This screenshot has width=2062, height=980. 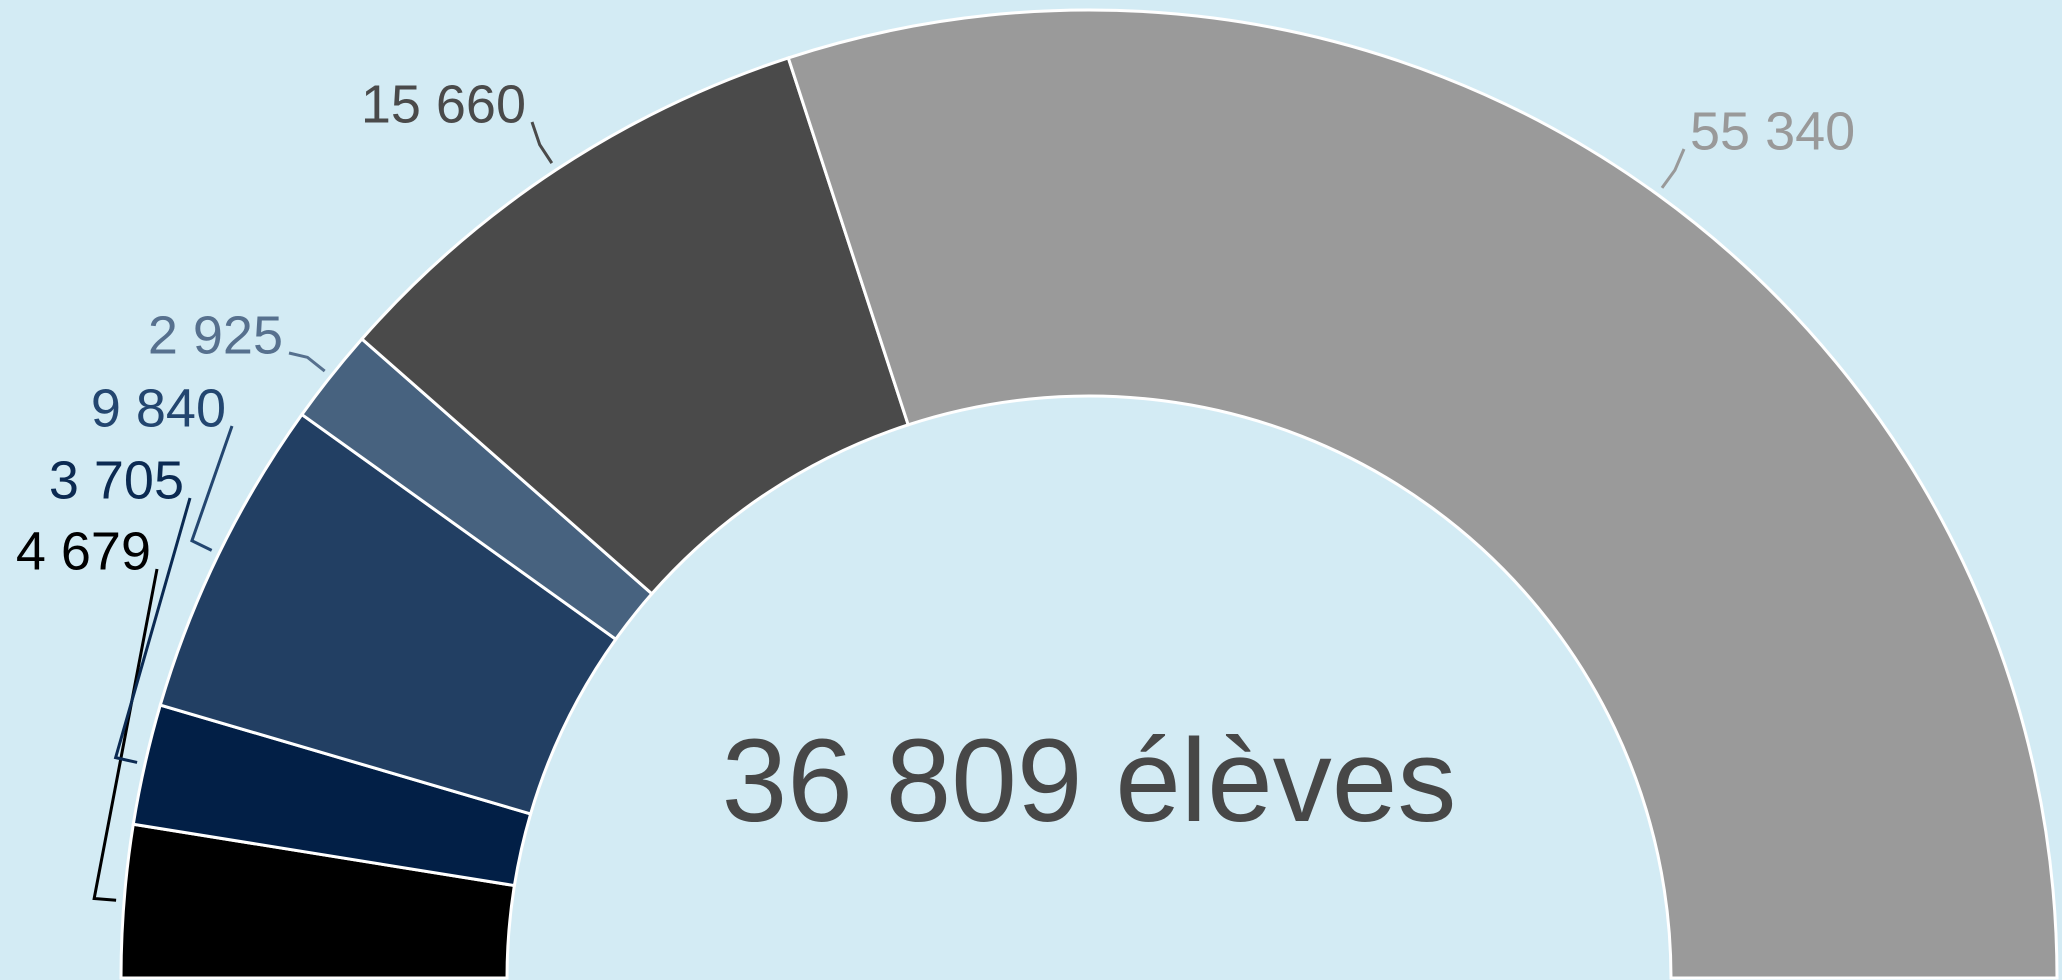 I want to click on data-label: 9 840, so click(x=158, y=408).